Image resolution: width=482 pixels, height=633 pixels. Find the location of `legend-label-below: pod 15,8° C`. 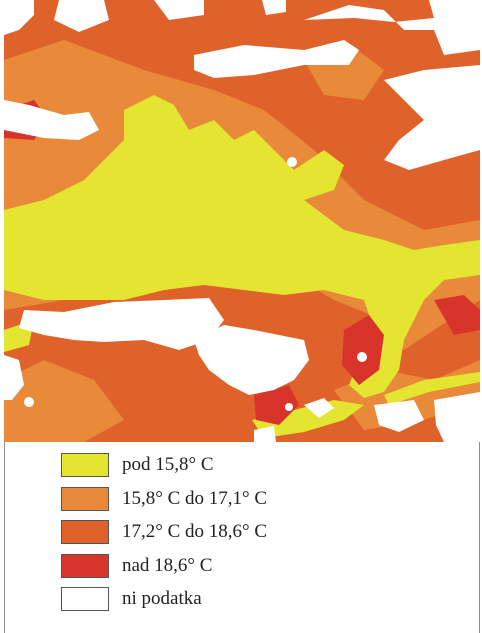

legend-label-below: pod 15,8° C is located at coordinates (168, 464).